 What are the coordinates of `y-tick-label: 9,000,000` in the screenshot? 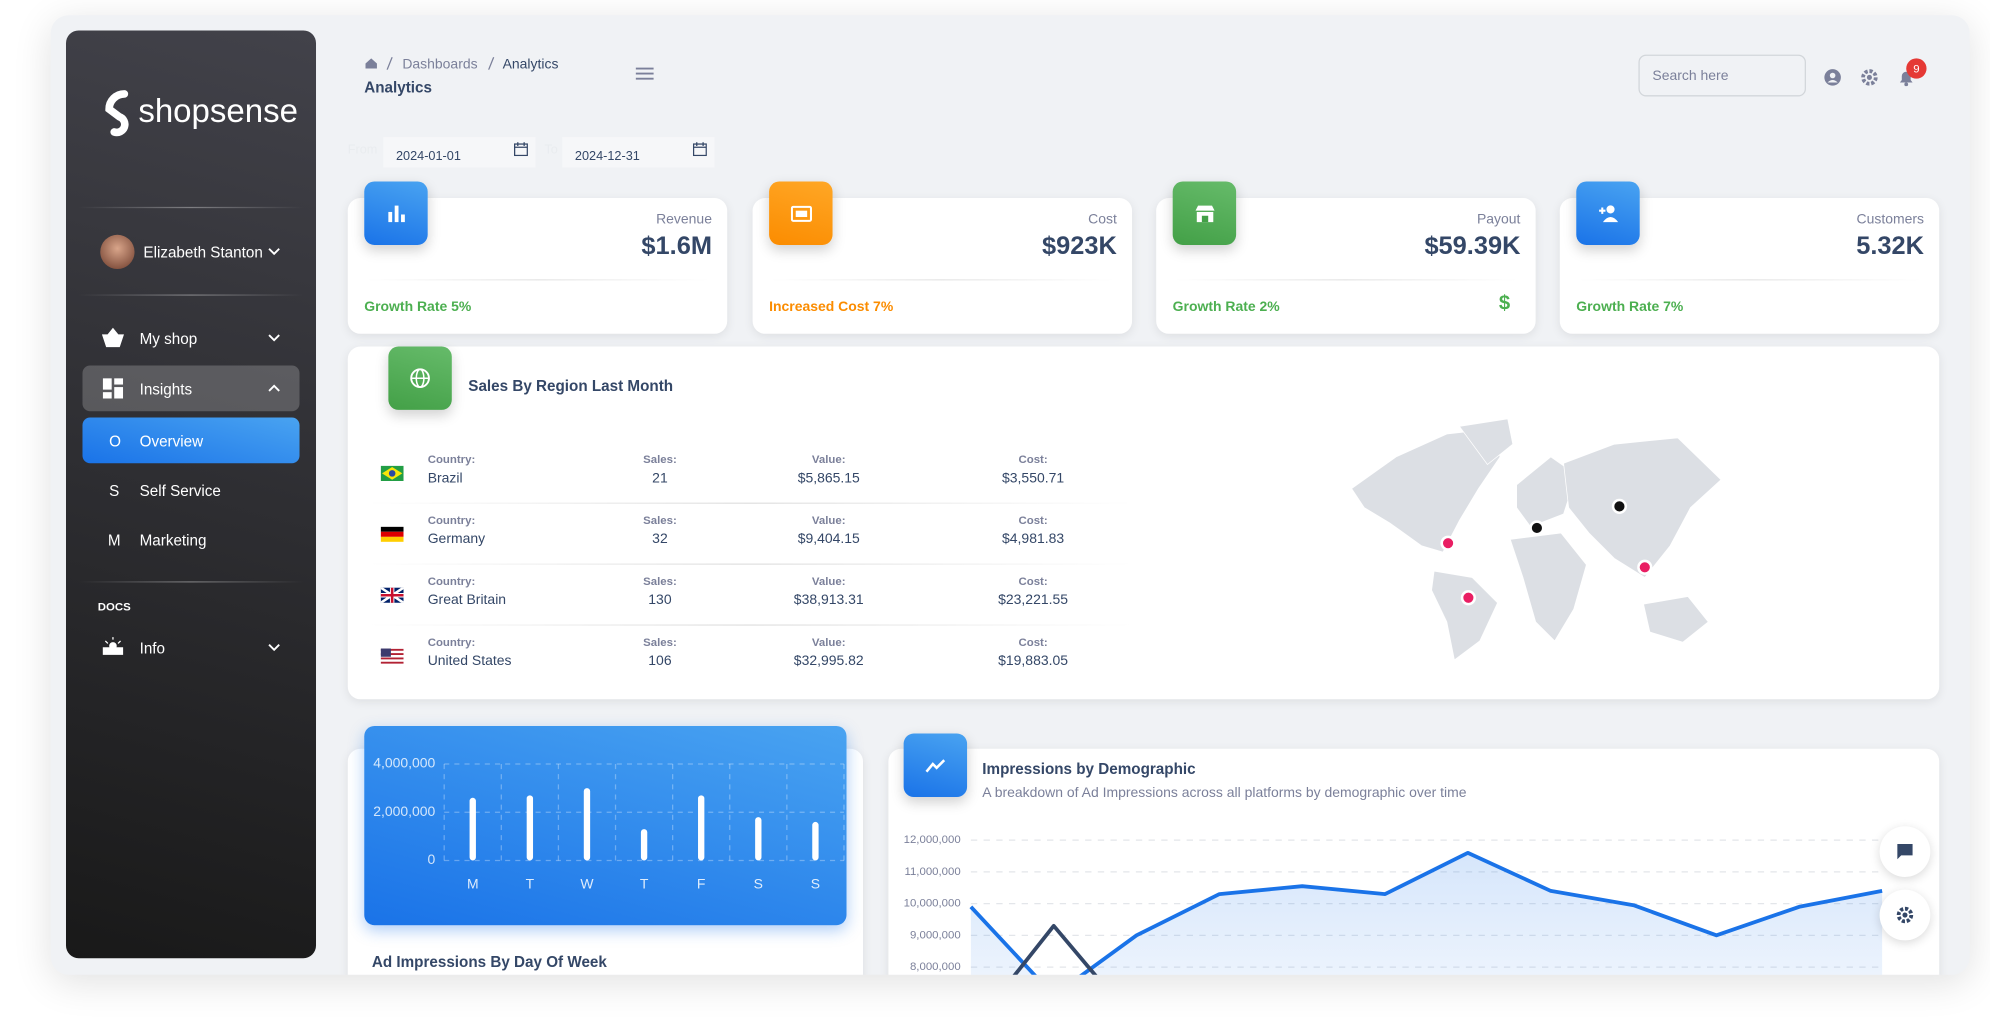 It's located at (935, 935).